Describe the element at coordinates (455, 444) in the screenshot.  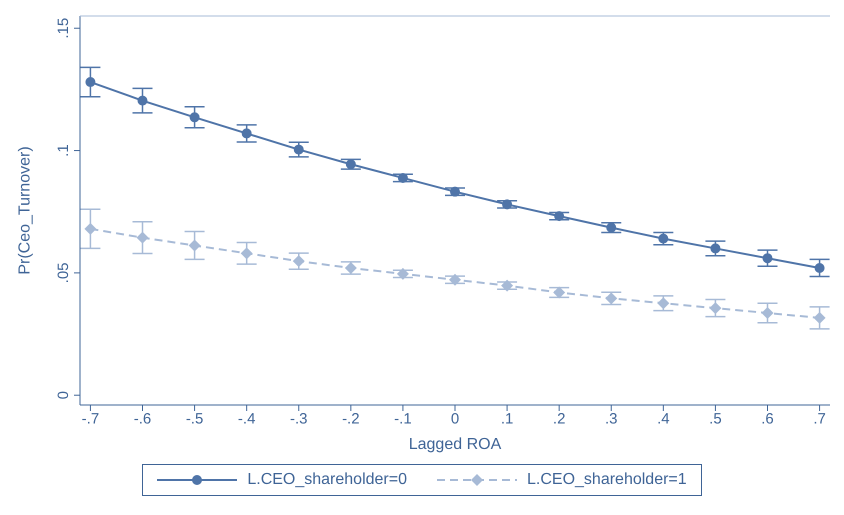
I see `x-axis-title: Lagged ROA` at that location.